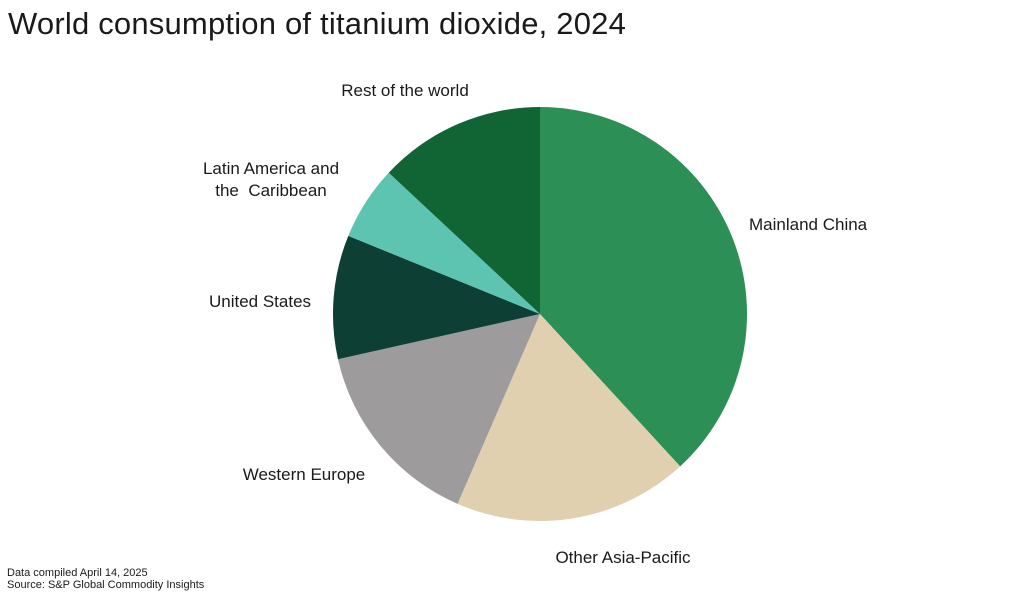 The image size is (1024, 599). What do you see at coordinates (106, 585) in the screenshot?
I see `source-note: Source: S&P Global Commodity Insights` at bounding box center [106, 585].